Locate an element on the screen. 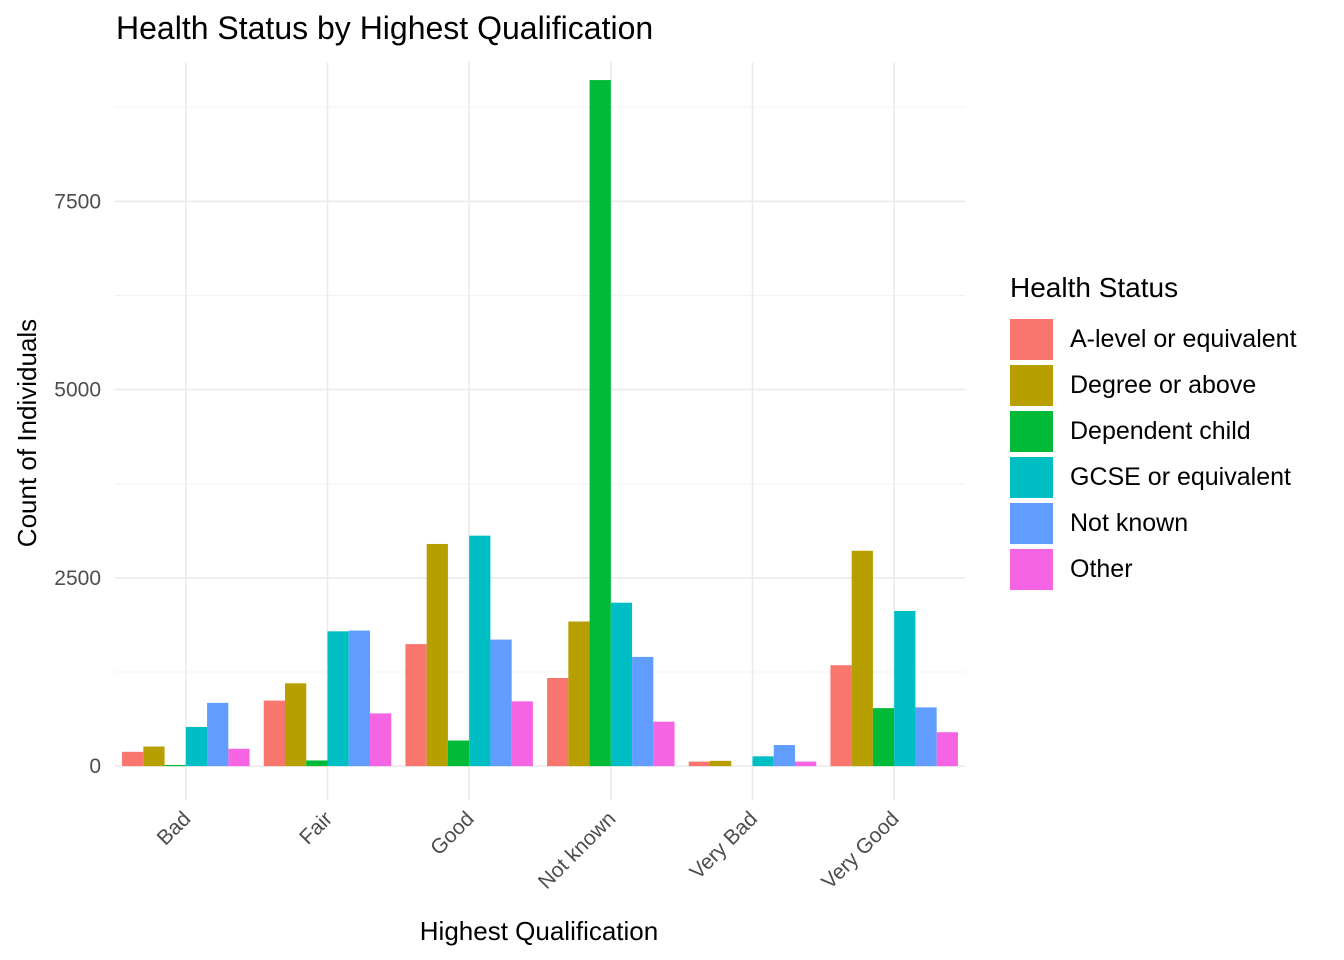  legend-label: Dependent child is located at coordinates (1160, 430).